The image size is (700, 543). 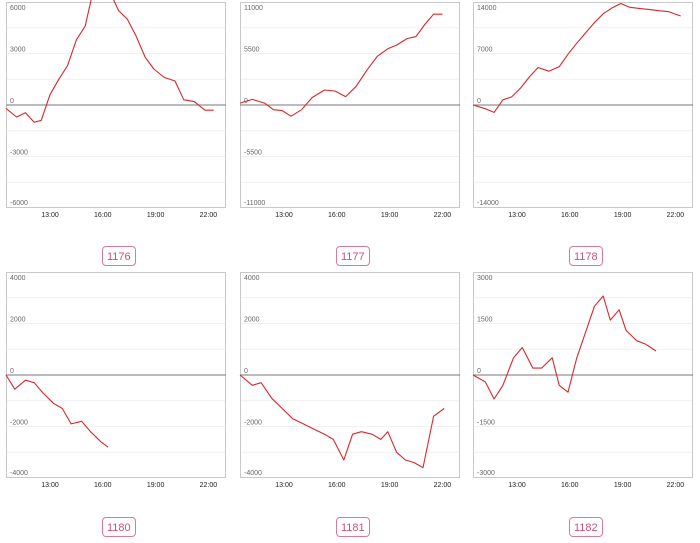 What do you see at coordinates (586, 527) in the screenshot?
I see `chart-label-1182: 1182` at bounding box center [586, 527].